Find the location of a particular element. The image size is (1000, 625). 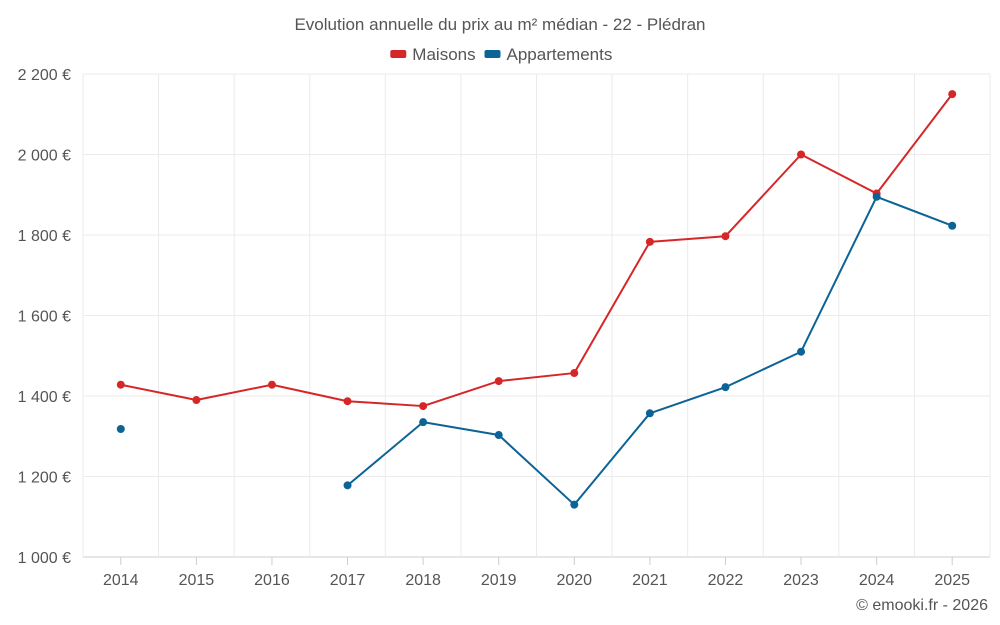

data-point-appartements-2024 is located at coordinates (876, 196).